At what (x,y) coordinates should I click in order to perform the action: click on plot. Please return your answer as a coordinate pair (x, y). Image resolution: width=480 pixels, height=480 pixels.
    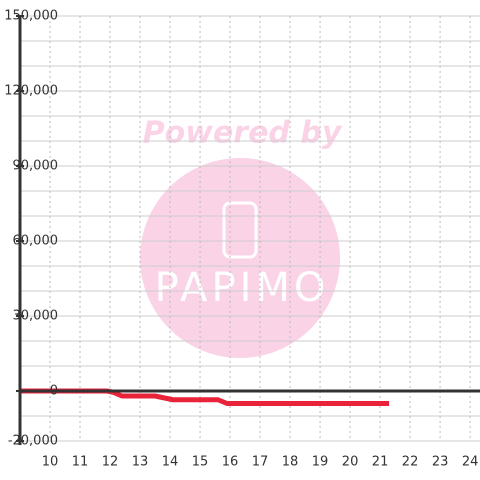
    Looking at the image, I should click on (205, 397).